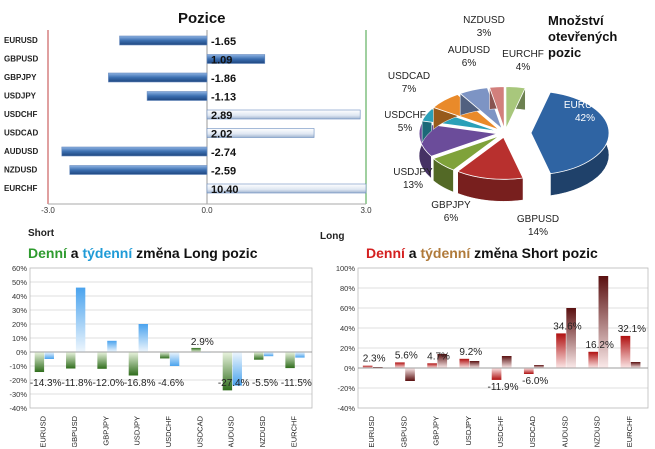  I want to click on long-value-label: -4.6%, so click(171, 383).